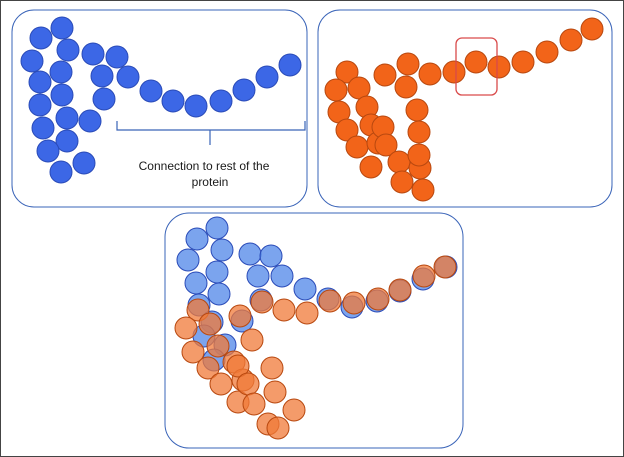  I want to click on highlight-box, so click(476, 66).